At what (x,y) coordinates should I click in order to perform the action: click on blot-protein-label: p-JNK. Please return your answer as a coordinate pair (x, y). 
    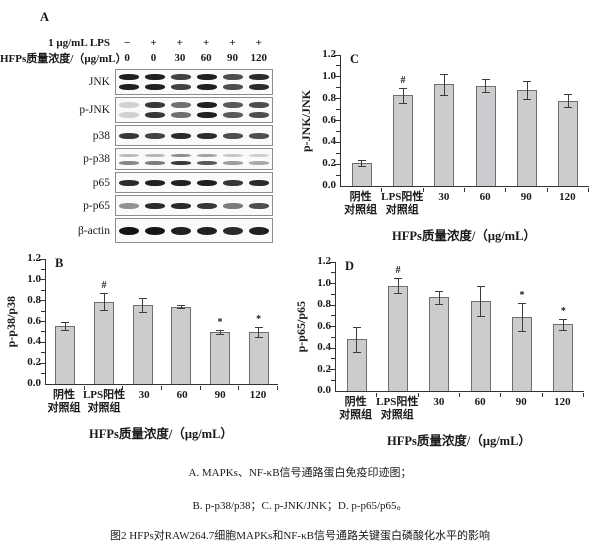
    Looking at the image, I should click on (94, 110).